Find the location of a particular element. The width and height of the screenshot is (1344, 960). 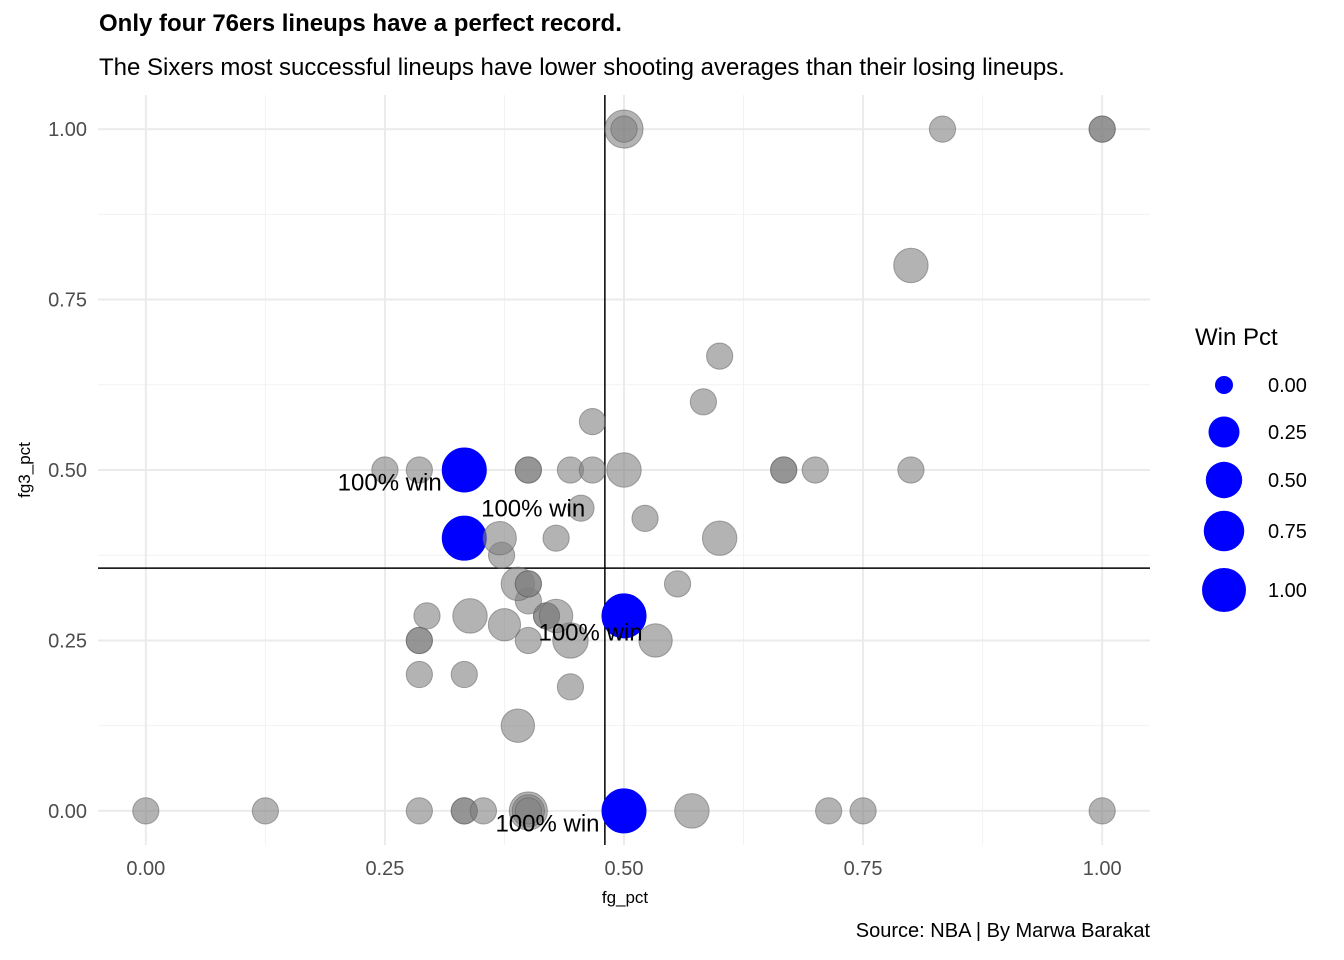

x-tick-label: 0.00 is located at coordinates (145, 869).